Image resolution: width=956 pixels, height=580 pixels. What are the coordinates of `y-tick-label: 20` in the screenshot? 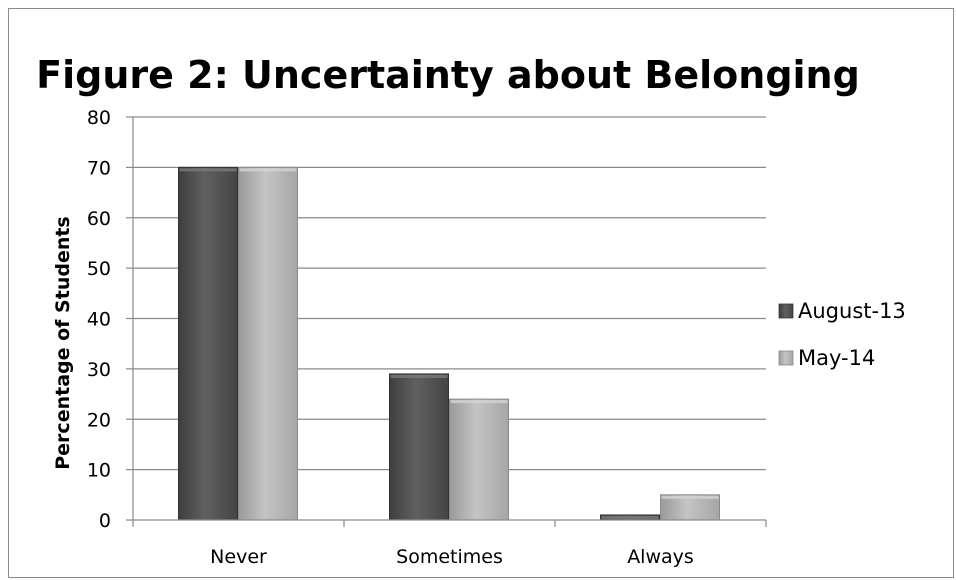 It's located at (99, 420).